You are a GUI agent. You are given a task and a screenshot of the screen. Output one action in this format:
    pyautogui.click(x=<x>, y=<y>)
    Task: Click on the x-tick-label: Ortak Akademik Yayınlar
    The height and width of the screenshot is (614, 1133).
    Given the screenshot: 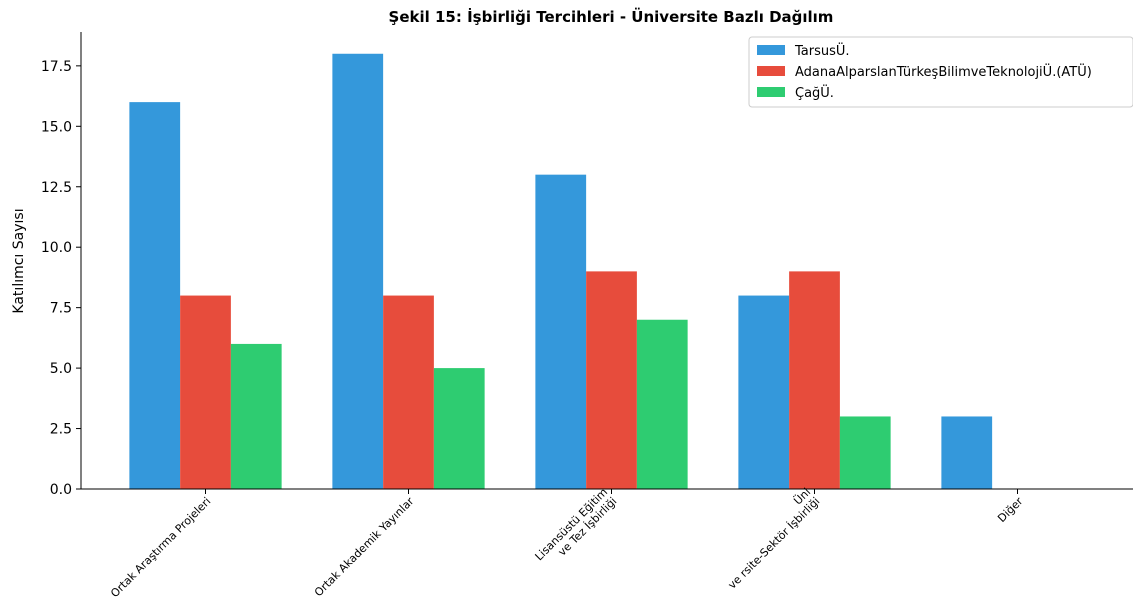 What is the action you would take?
    pyautogui.click(x=364, y=546)
    